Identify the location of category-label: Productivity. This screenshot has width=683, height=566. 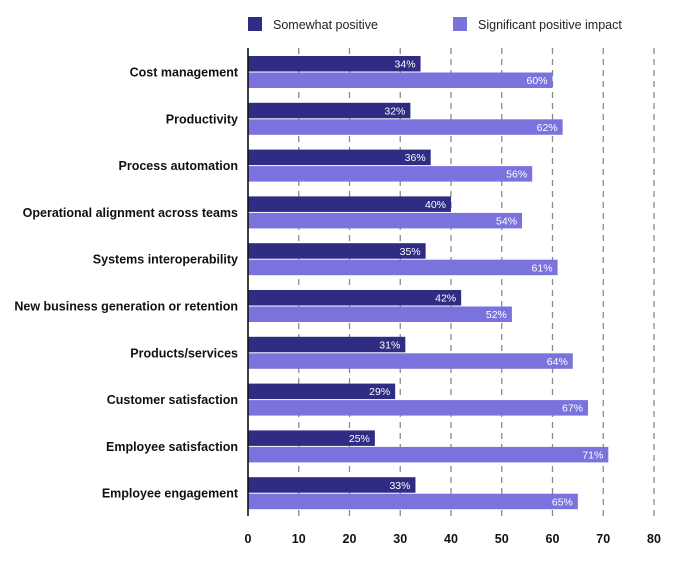
(202, 119).